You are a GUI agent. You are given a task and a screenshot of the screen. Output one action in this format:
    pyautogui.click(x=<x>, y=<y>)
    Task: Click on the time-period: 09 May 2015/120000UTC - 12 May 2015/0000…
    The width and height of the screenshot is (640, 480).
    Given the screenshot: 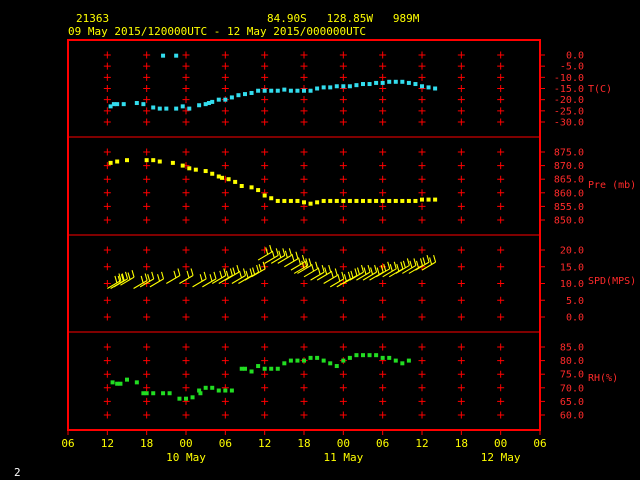 What is the action you would take?
    pyautogui.click(x=217, y=31)
    